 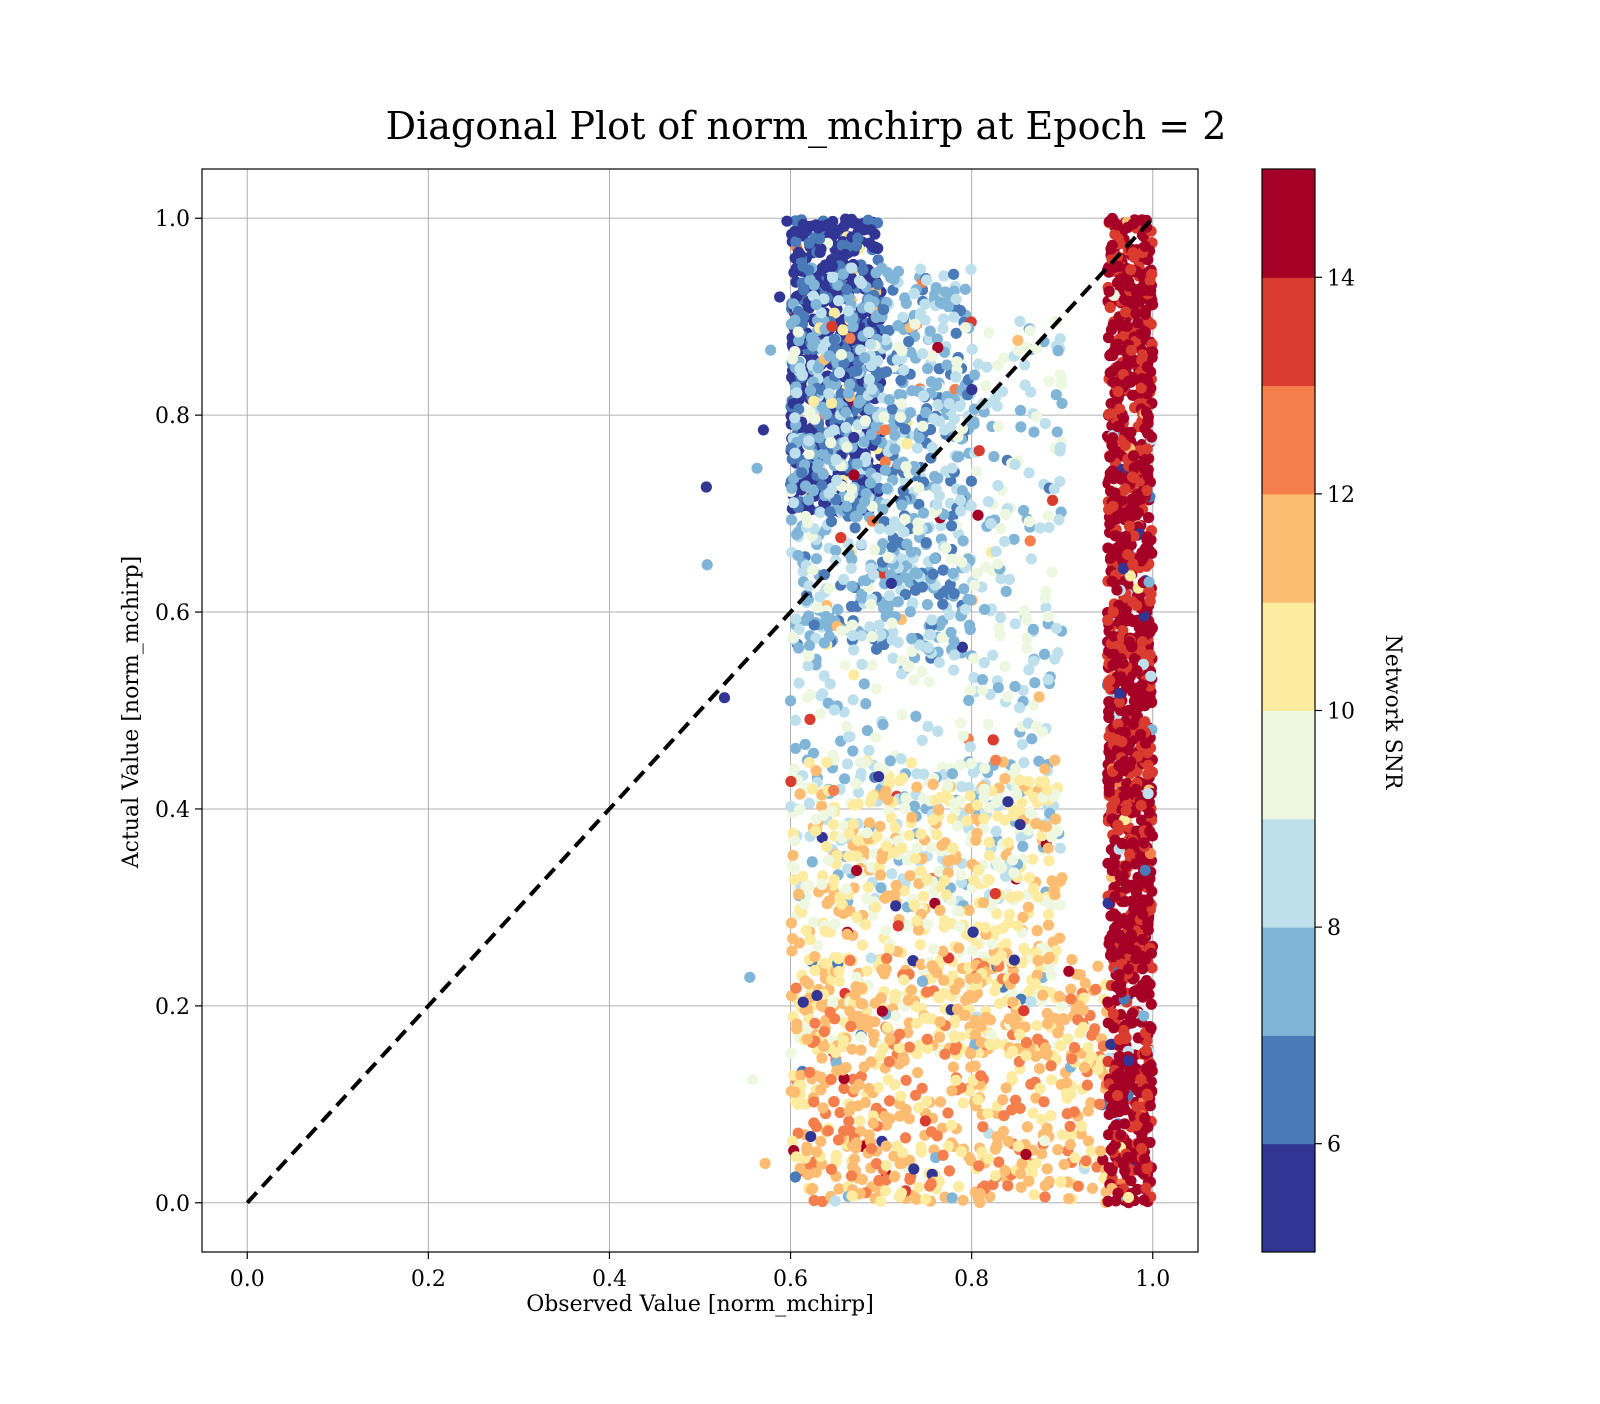 What do you see at coordinates (1341, 712) in the screenshot?
I see `colorbar-tick-label: 10` at bounding box center [1341, 712].